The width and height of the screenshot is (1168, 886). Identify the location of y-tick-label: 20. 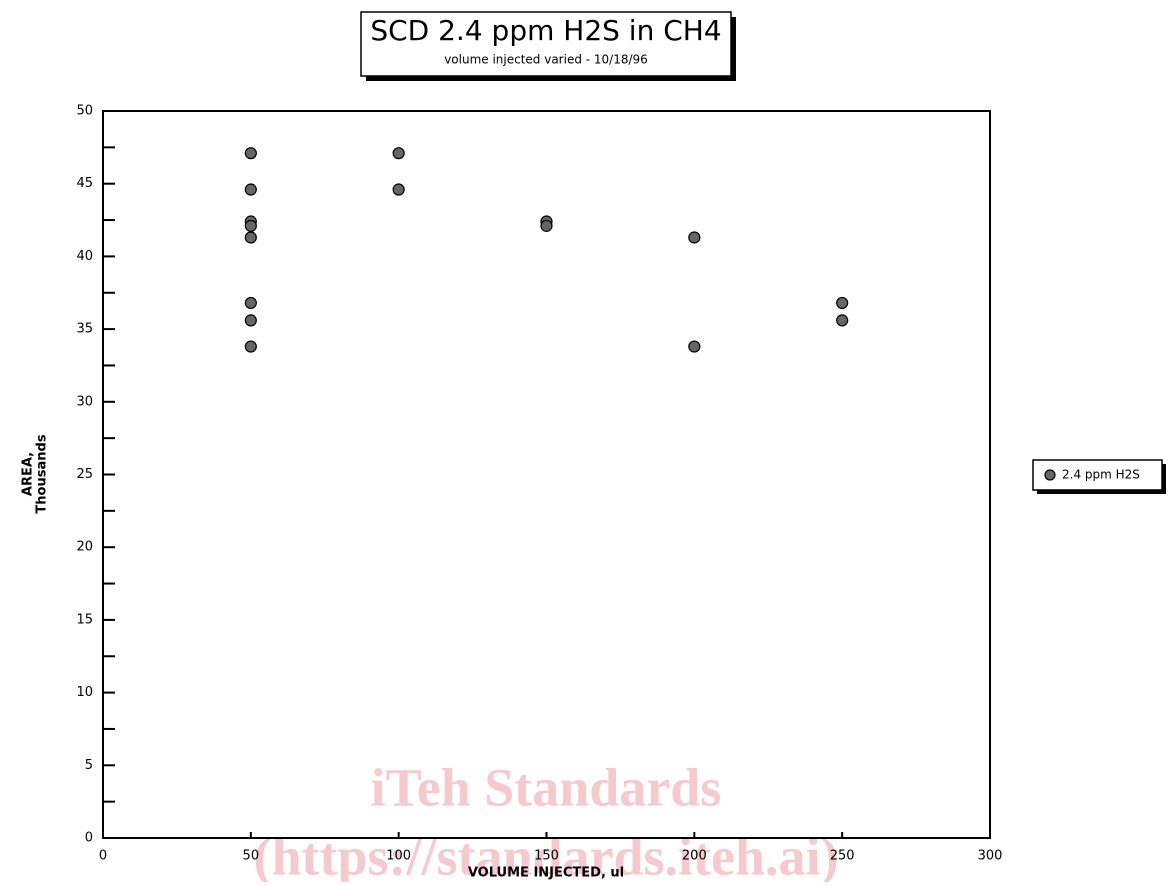
(84, 547).